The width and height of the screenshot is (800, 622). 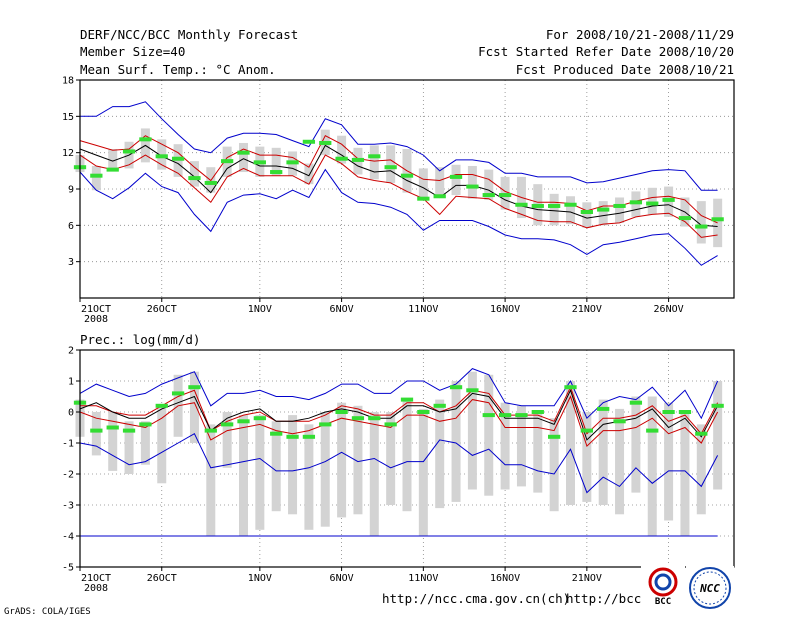 I want to click on produced-date: Fcst Produced Date 2008/10/21, so click(x=625, y=69).